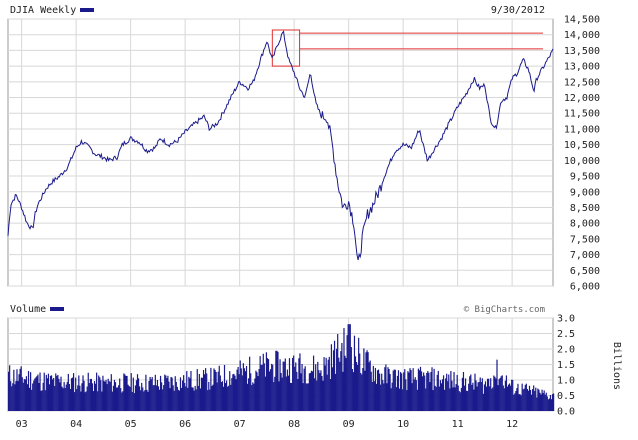 The image size is (638, 440). I want to click on x-tick-label: 08, so click(294, 424).